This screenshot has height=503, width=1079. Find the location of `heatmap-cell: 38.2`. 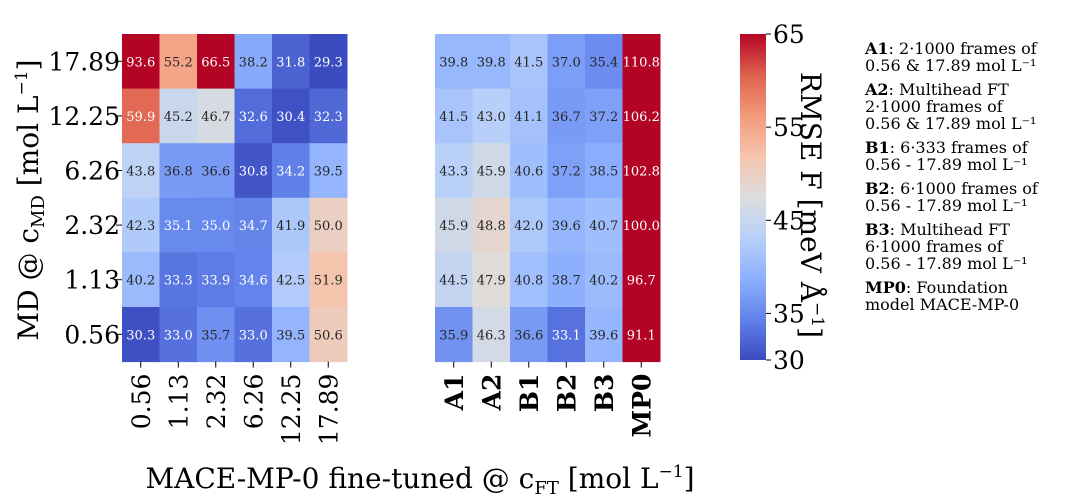

heatmap-cell: 38.2 is located at coordinates (253, 62).